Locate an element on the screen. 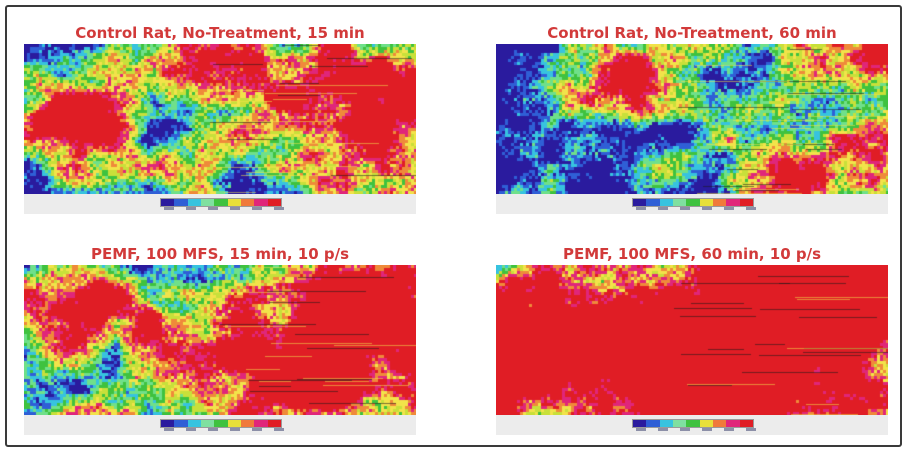 The width and height of the screenshot is (911, 455). panel-title: PEMF, 100 MFS, 15 min, 10 p/s is located at coordinates (220, 254).